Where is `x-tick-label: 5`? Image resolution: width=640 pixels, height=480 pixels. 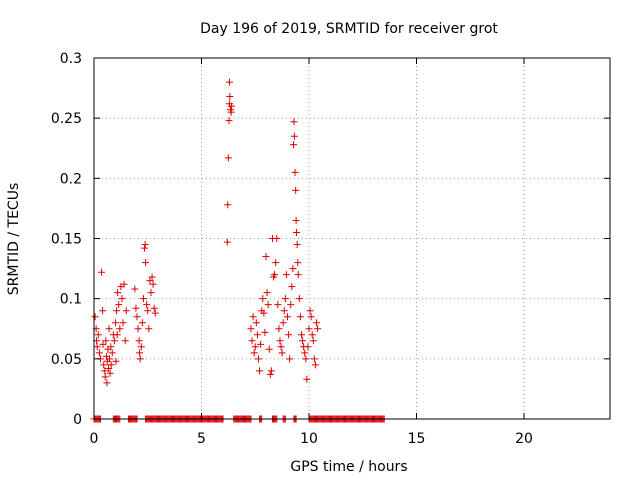 x-tick-label: 5 is located at coordinates (201, 439).